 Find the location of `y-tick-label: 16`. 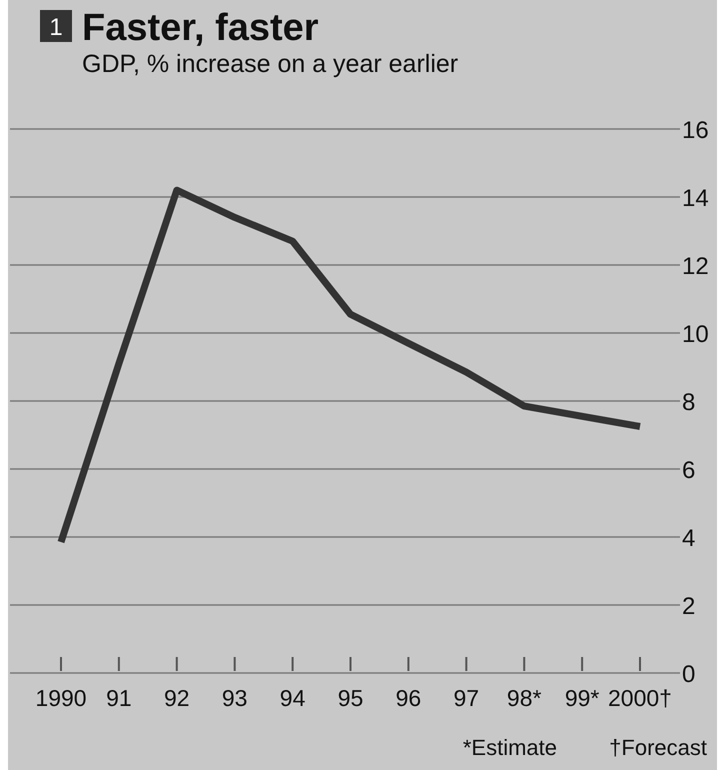

y-tick-label: 16 is located at coordinates (695, 130).